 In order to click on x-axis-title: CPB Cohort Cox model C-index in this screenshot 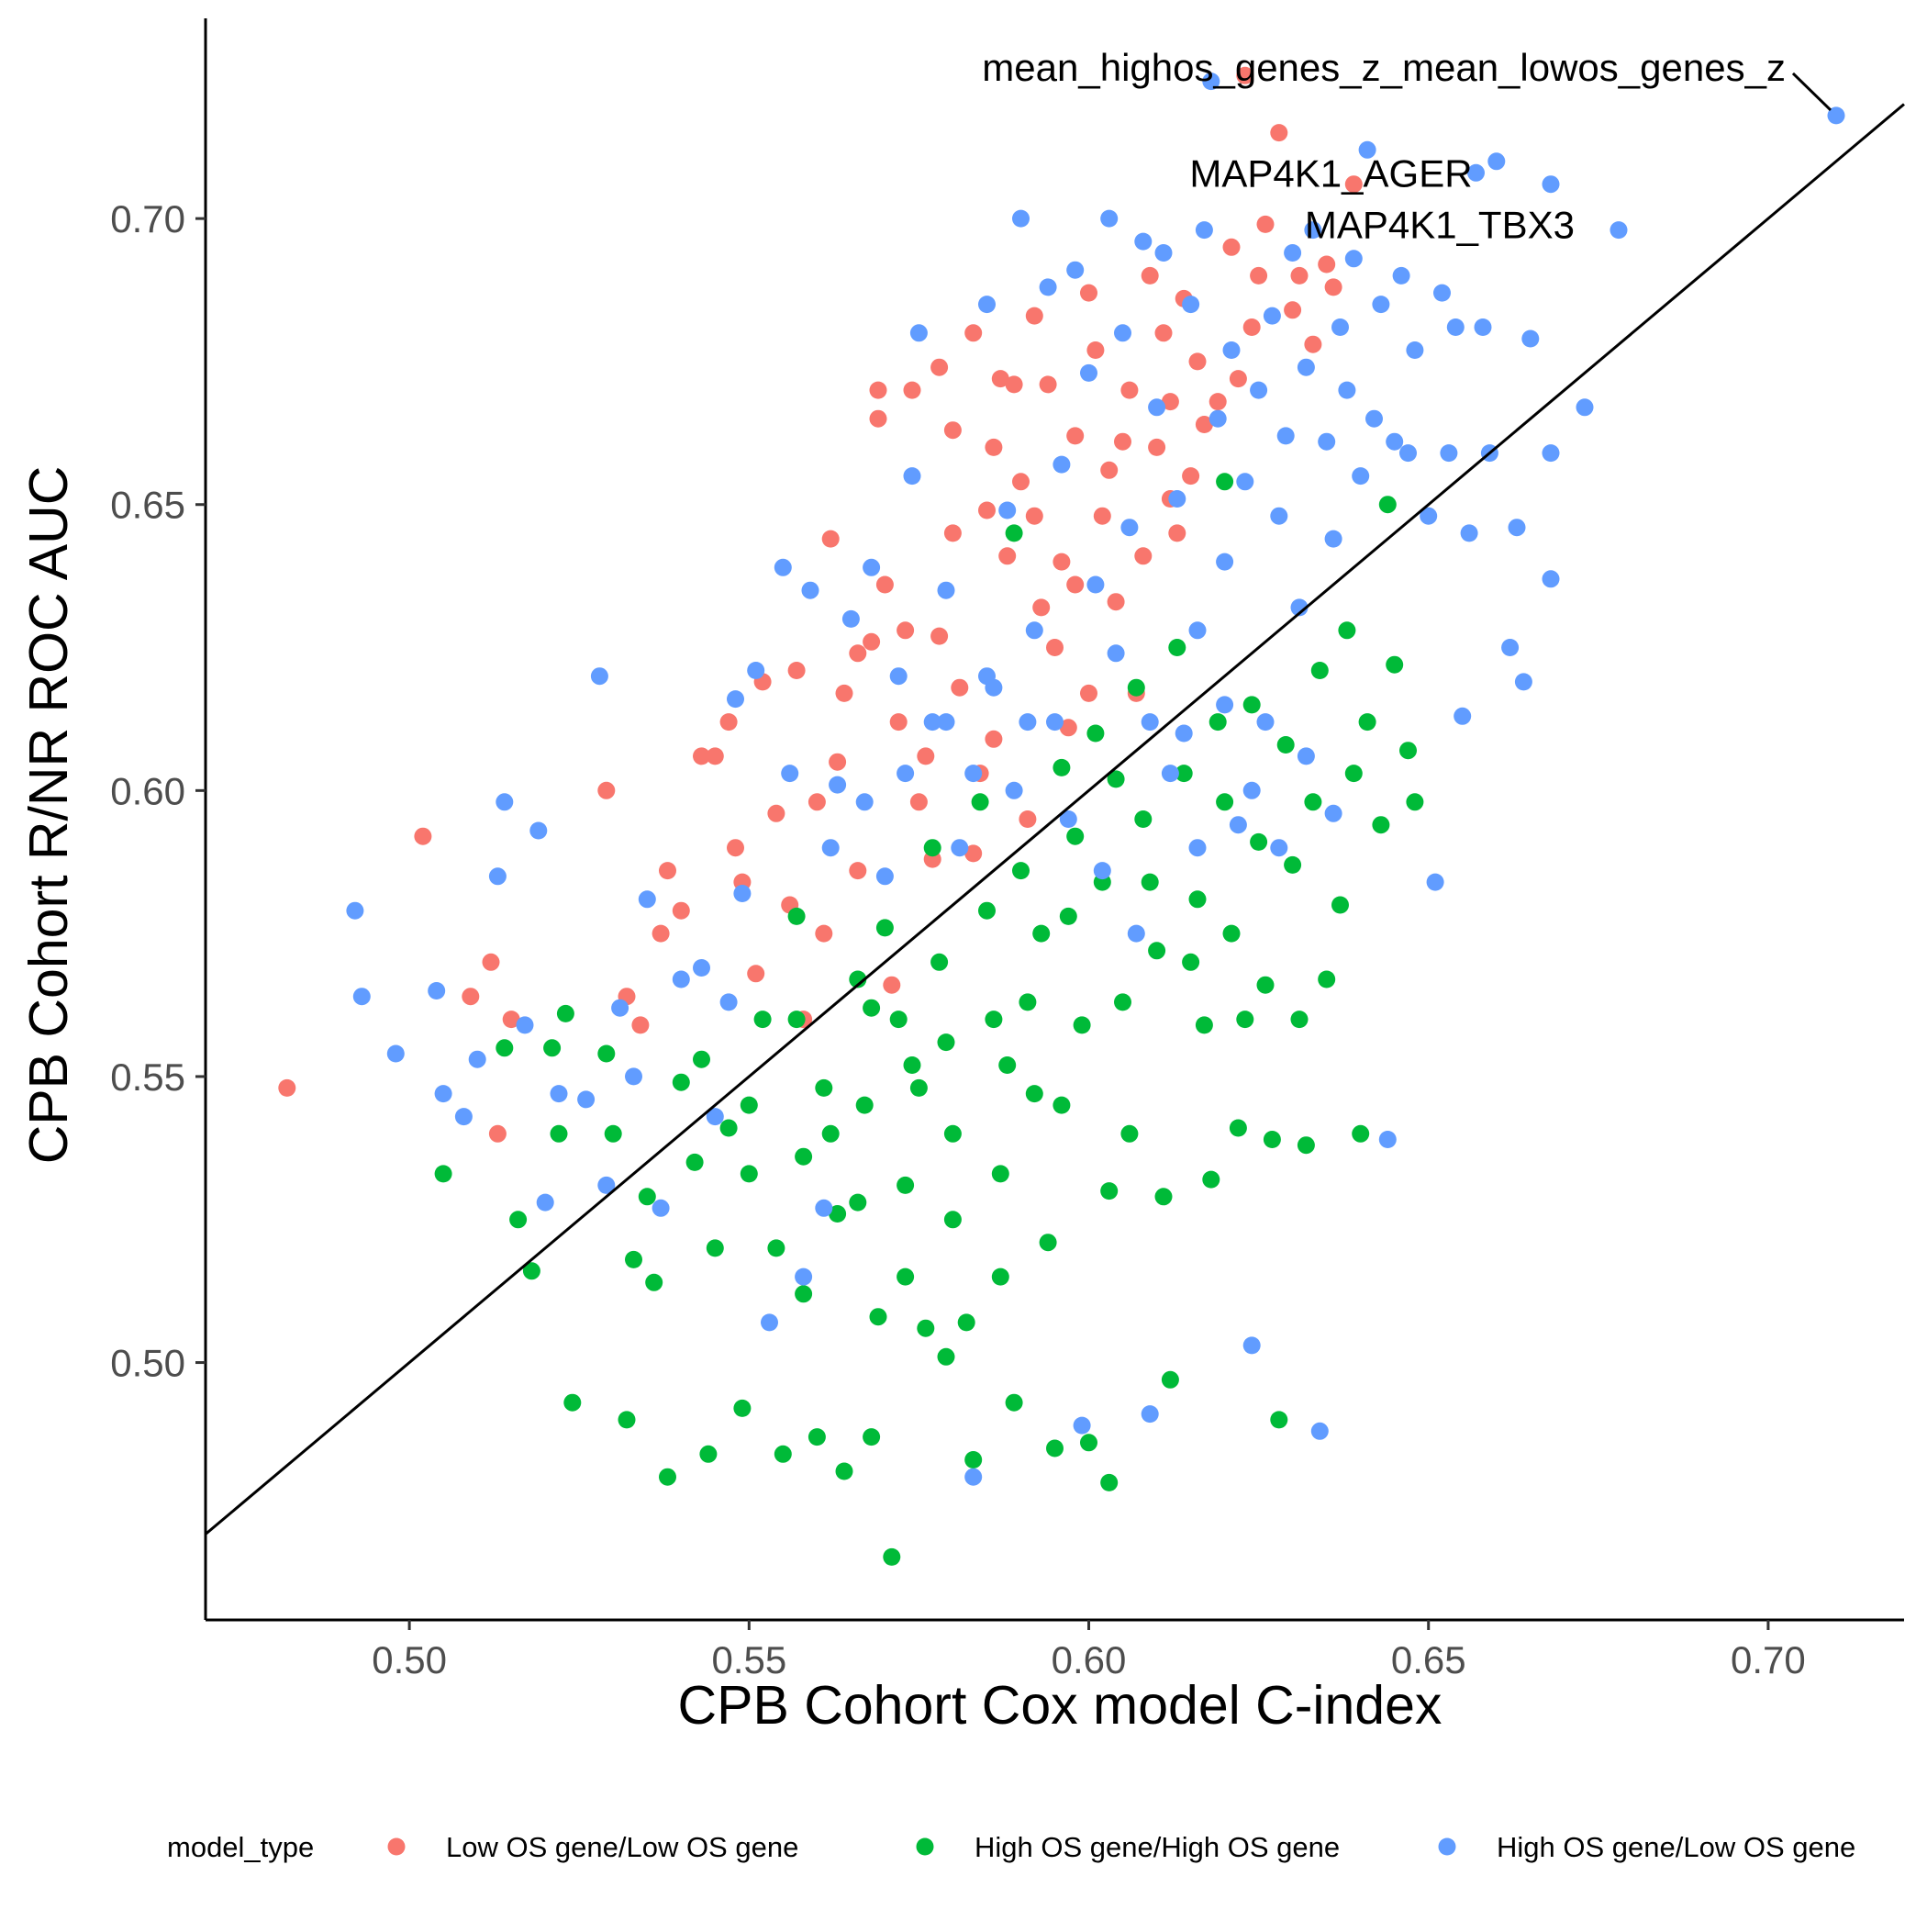, I will do `click(1060, 1705)`.